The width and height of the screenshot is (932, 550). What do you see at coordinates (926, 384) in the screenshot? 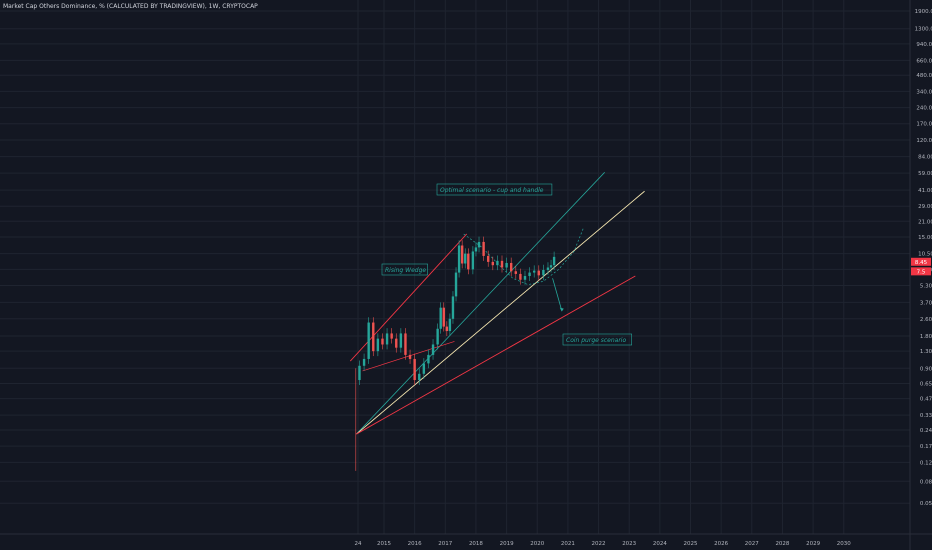
I see `y-tick-label: 0.65` at bounding box center [926, 384].